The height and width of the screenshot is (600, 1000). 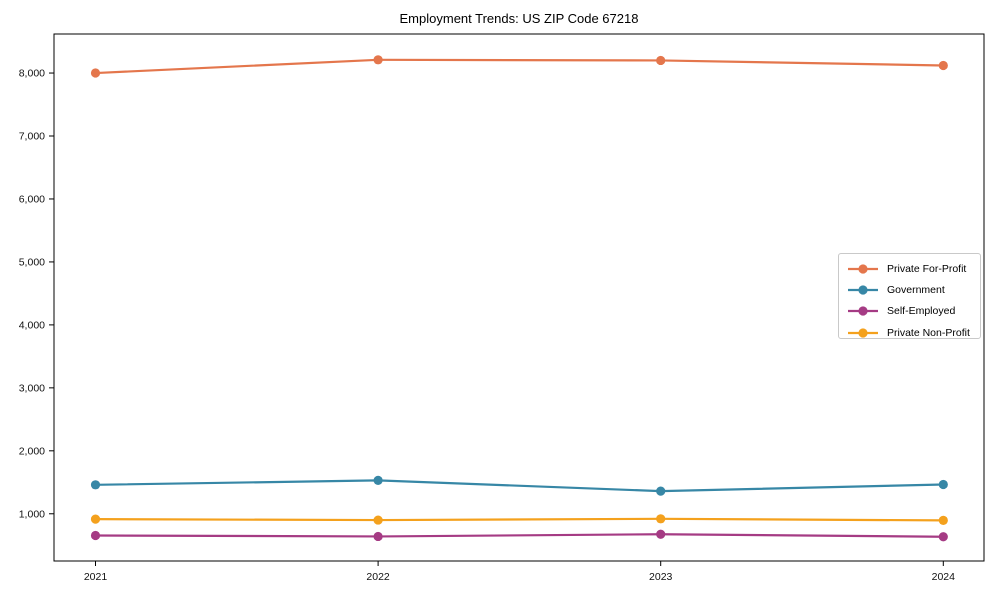 What do you see at coordinates (95, 535) in the screenshot?
I see `data-point-self-employed-2021` at bounding box center [95, 535].